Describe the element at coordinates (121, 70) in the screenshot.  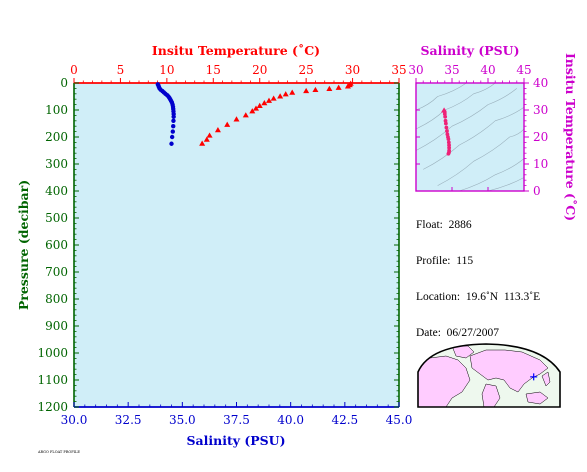
I see `temperature-tick-label: 5` at that location.